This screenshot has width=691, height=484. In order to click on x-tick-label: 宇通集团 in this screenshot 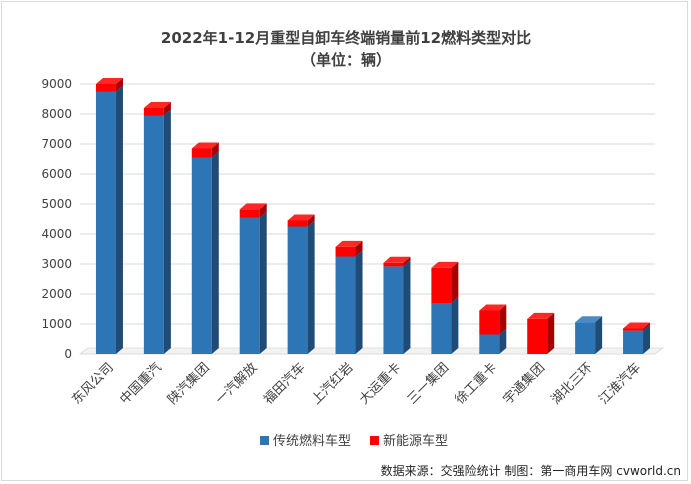, I will do `click(524, 384)`.